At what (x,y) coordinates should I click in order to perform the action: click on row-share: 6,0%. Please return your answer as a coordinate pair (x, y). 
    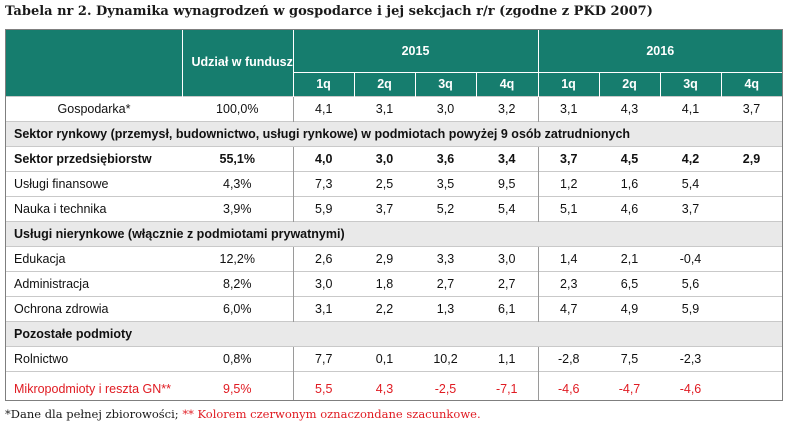
    Looking at the image, I should click on (237, 308).